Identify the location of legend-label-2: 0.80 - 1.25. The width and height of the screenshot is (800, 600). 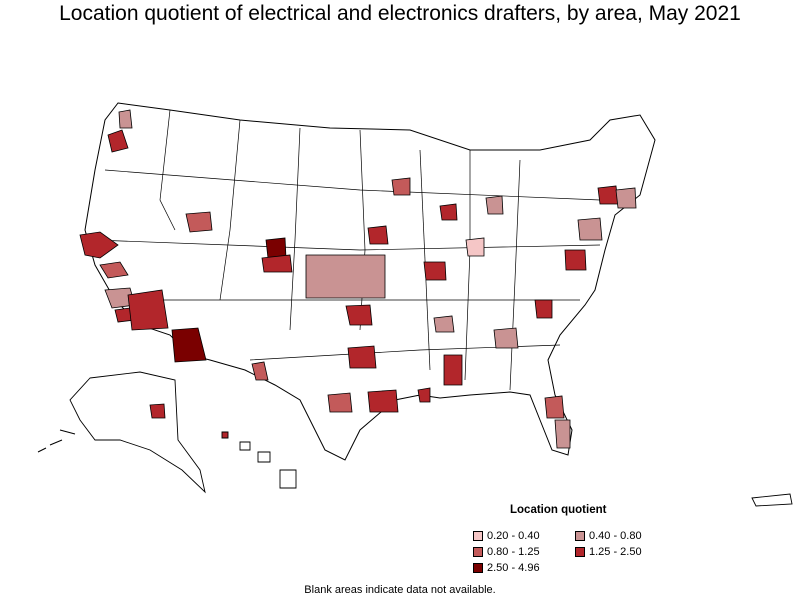
(513, 552).